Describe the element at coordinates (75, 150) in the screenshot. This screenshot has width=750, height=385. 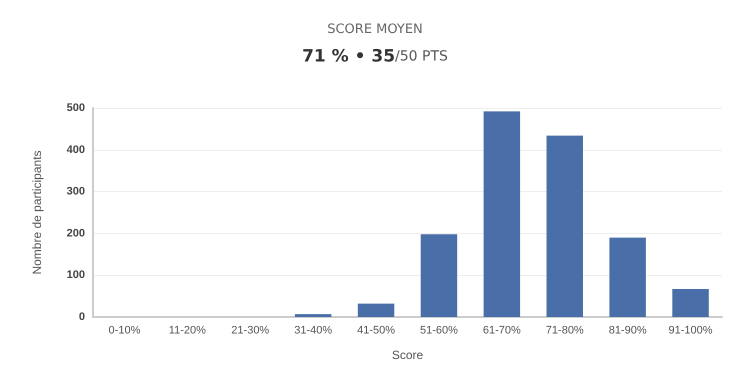
I see `y-tick-label: 400` at that location.